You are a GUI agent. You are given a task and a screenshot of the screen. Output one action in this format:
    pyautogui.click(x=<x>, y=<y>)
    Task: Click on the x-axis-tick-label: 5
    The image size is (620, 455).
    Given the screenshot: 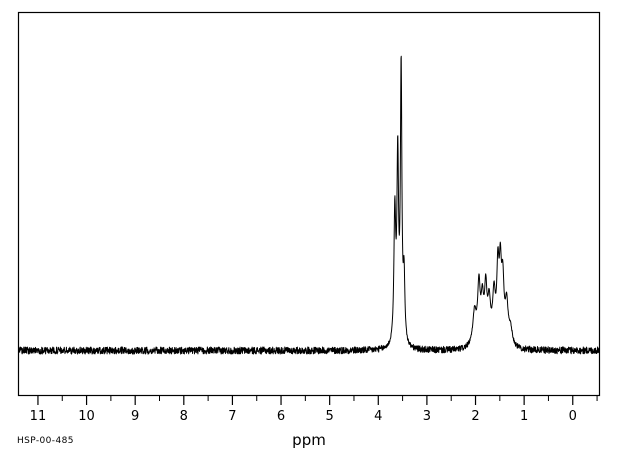 What is the action you would take?
    pyautogui.click(x=330, y=416)
    